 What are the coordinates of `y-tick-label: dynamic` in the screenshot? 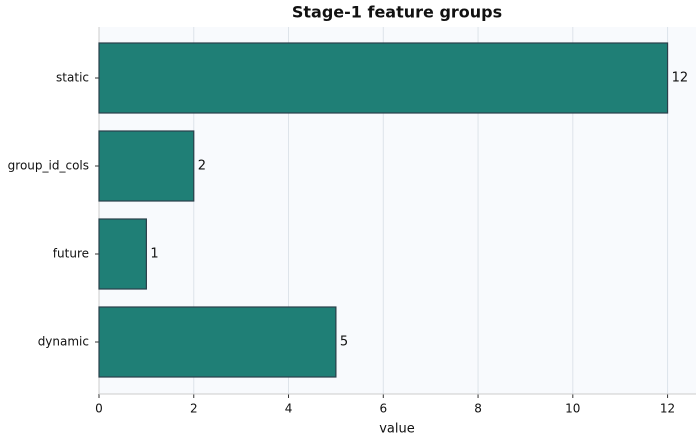 It's located at (63, 342).